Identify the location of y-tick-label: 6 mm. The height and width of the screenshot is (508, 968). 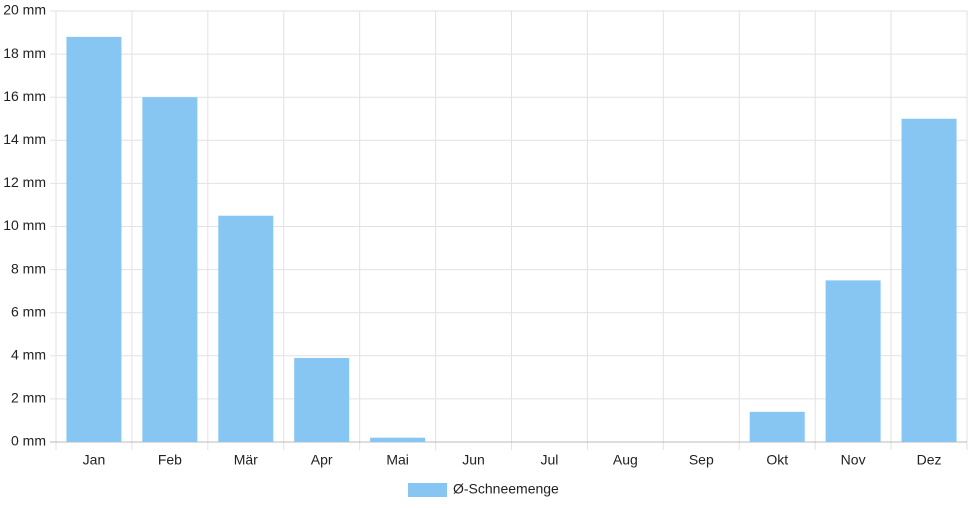
(28, 311).